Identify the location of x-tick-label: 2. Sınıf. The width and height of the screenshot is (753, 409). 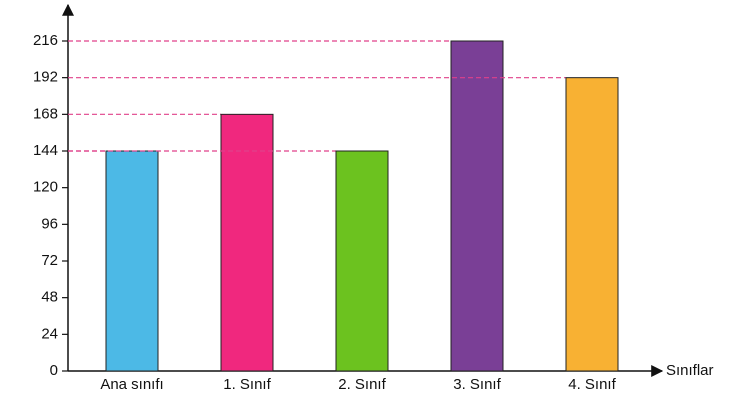
(362, 384).